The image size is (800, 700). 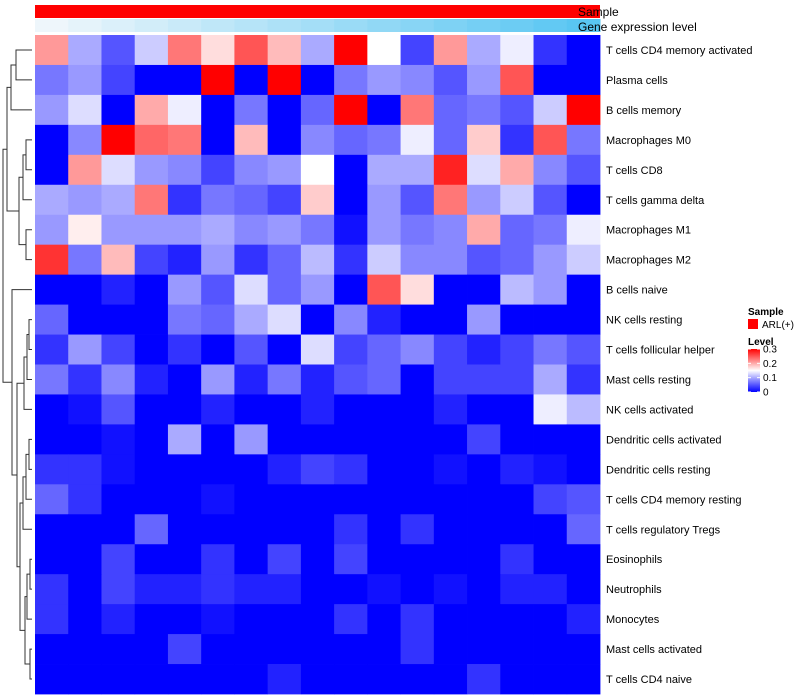 What do you see at coordinates (658, 470) in the screenshot?
I see `row-label: Dendritic cells resting` at bounding box center [658, 470].